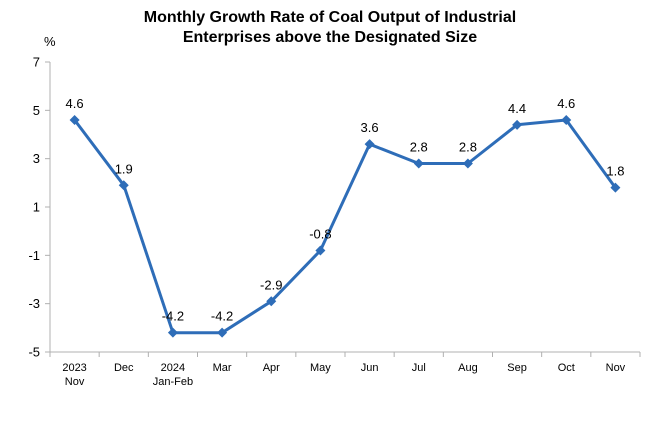  What do you see at coordinates (566, 368) in the screenshot?
I see `x-tick-label: Oct` at bounding box center [566, 368].